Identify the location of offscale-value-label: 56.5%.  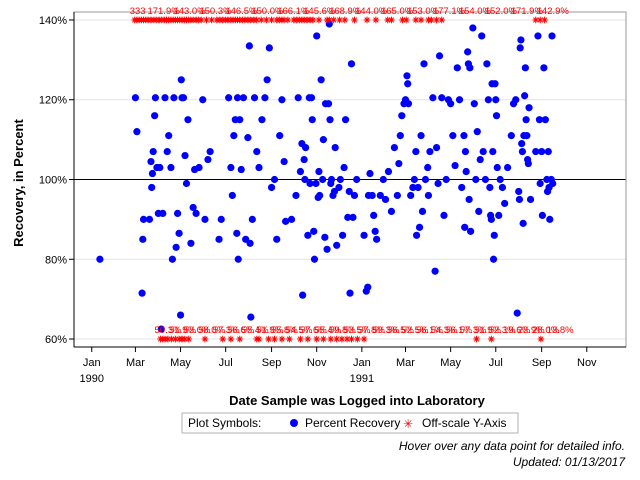
(400, 330).